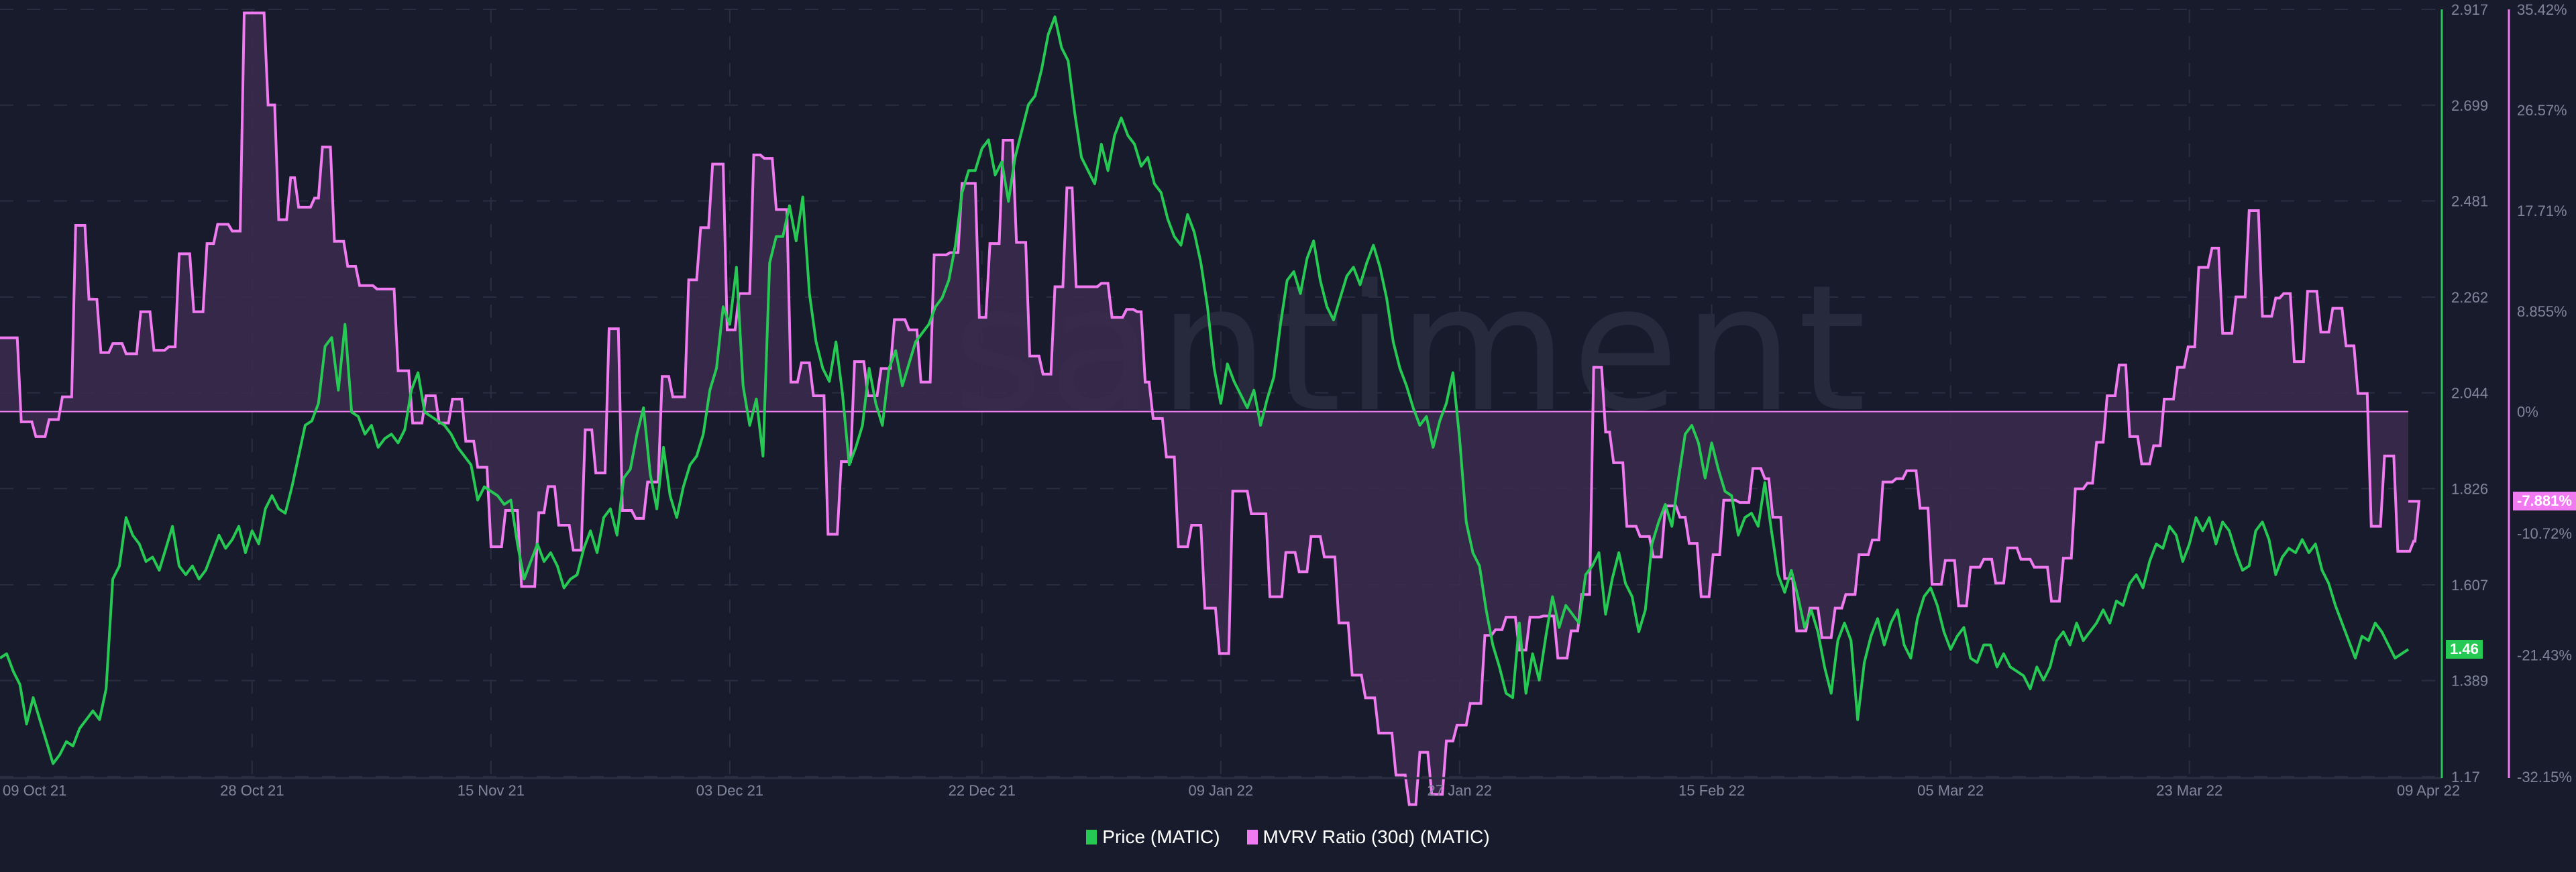 Image resolution: width=2576 pixels, height=872 pixels. I want to click on svg-text: -10.72%, so click(2544, 533).